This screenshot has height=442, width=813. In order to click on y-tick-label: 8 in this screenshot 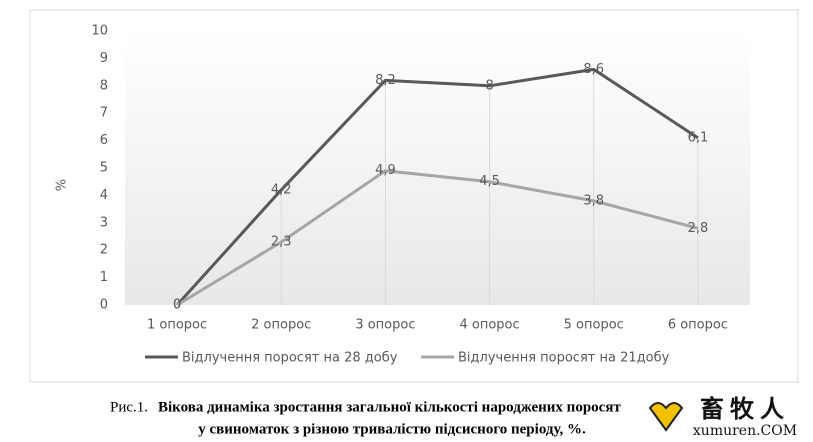, I will do `click(104, 85)`.